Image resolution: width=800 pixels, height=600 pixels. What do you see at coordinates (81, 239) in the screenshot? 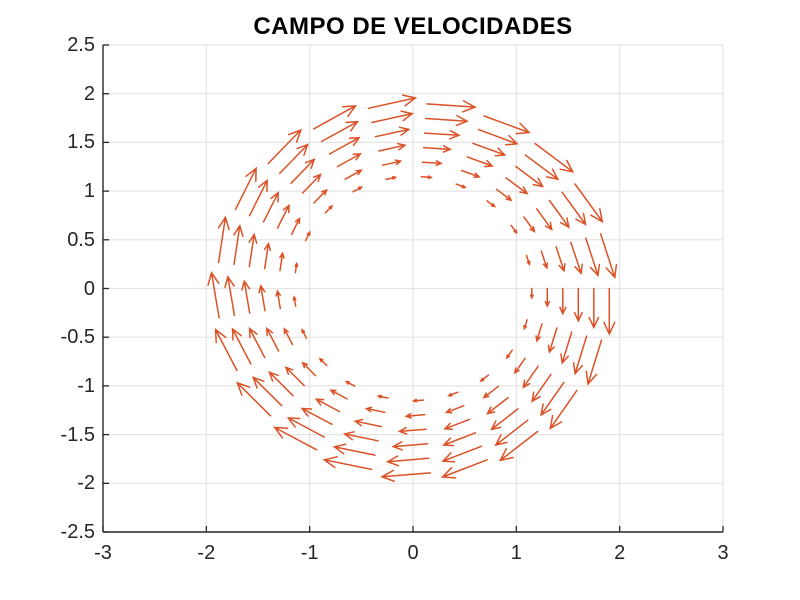
I see `y-tick-label: 0.5` at bounding box center [81, 239].